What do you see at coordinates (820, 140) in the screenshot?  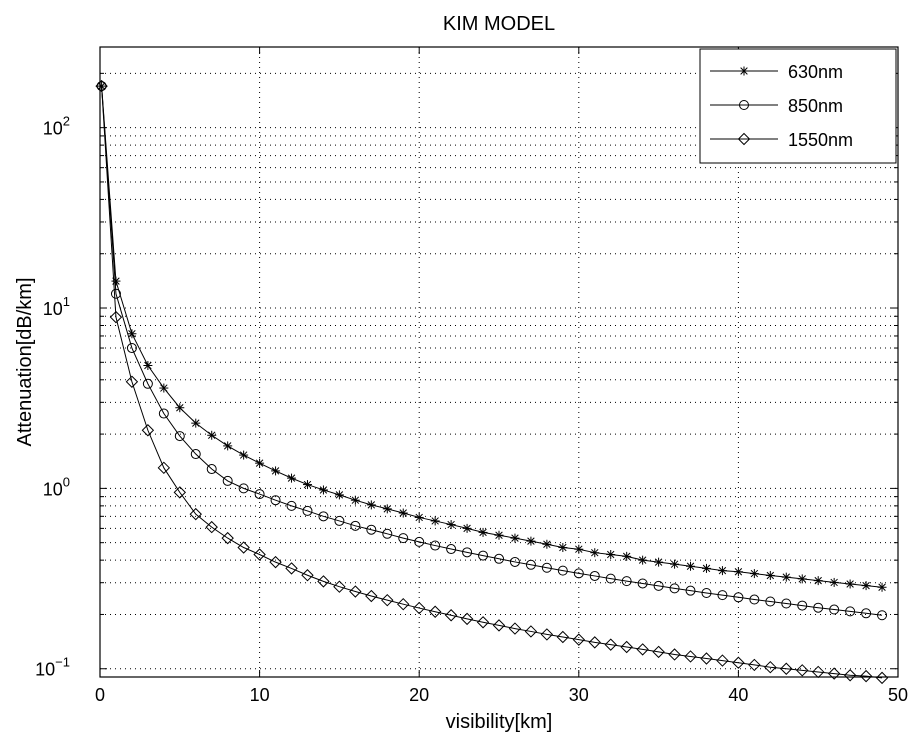 I see `legend-label: 1550nm` at bounding box center [820, 140].